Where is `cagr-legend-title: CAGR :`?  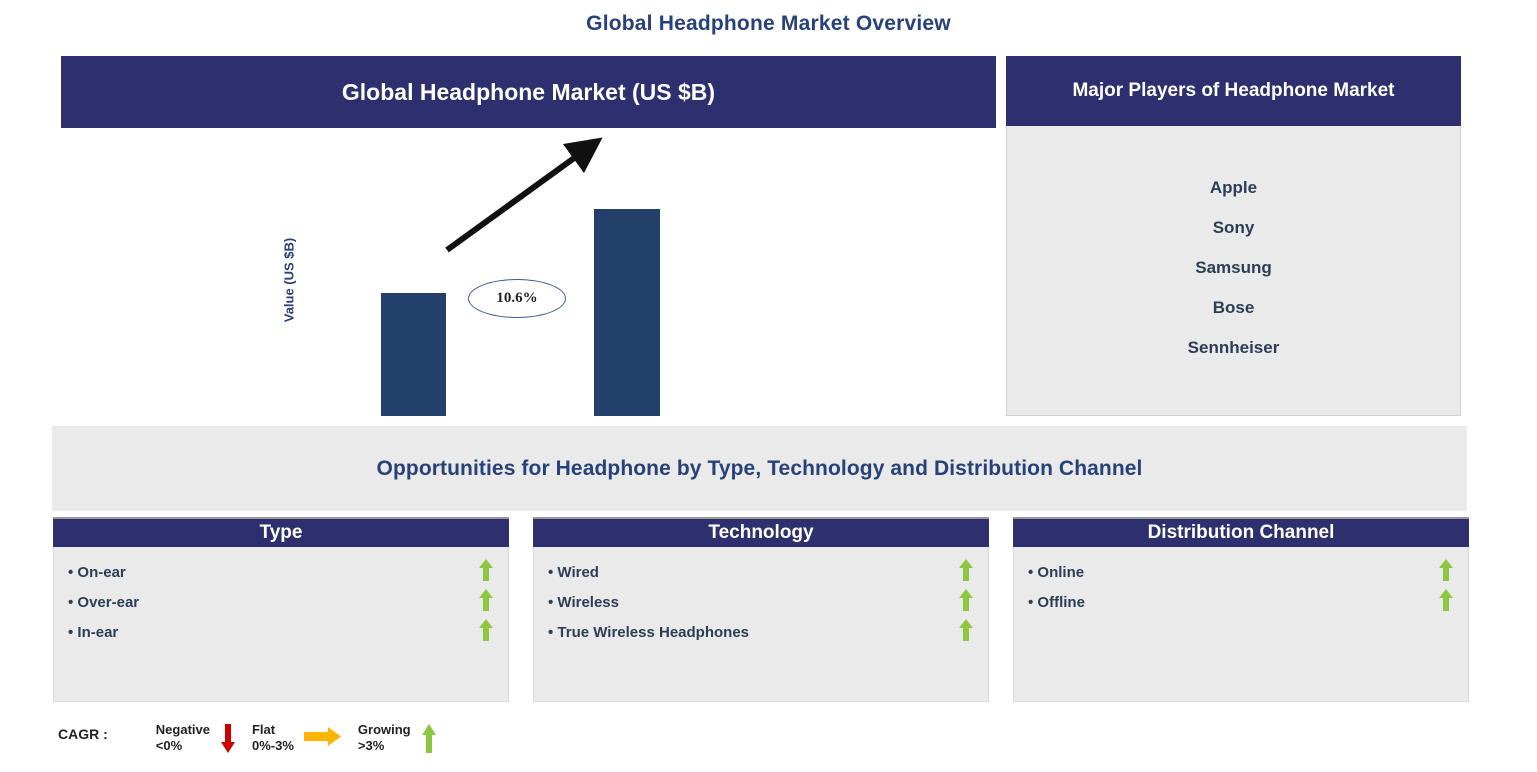
cagr-legend-title: CAGR : is located at coordinates (83, 734).